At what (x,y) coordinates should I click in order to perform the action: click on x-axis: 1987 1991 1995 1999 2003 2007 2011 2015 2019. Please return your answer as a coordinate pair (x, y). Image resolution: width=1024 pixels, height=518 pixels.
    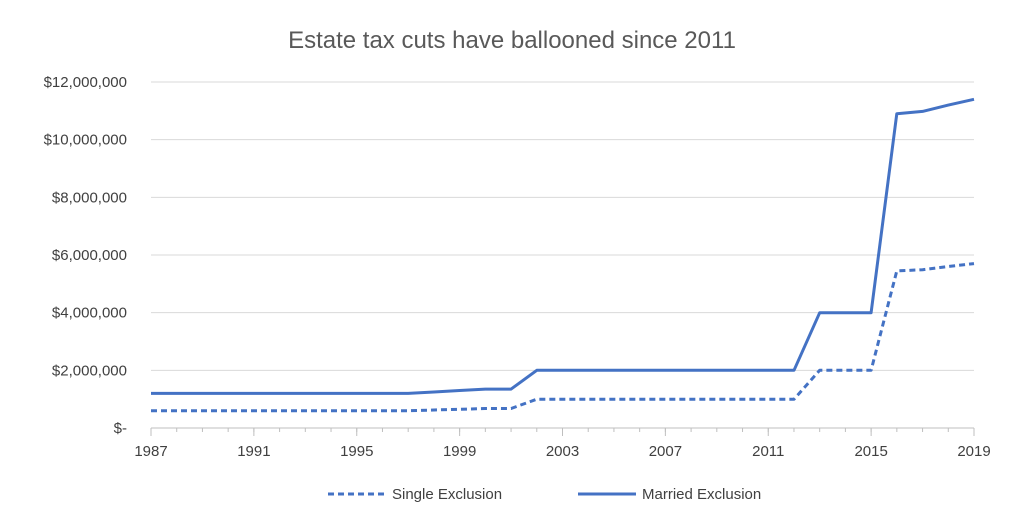
    Looking at the image, I should click on (562, 443).